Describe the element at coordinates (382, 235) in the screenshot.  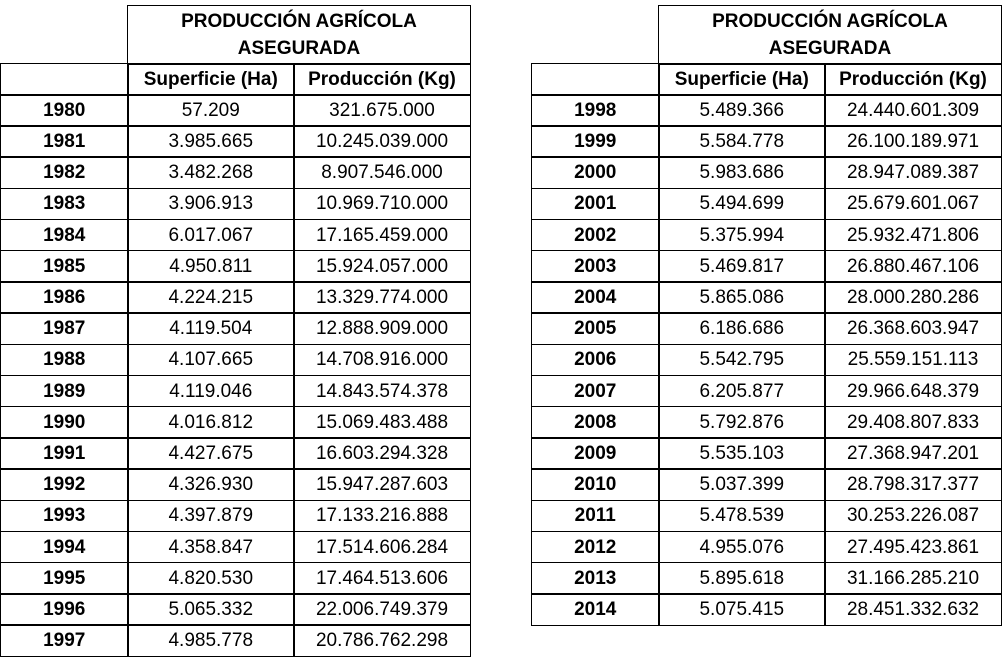
I see `production-cell: 17.165.459.000` at that location.